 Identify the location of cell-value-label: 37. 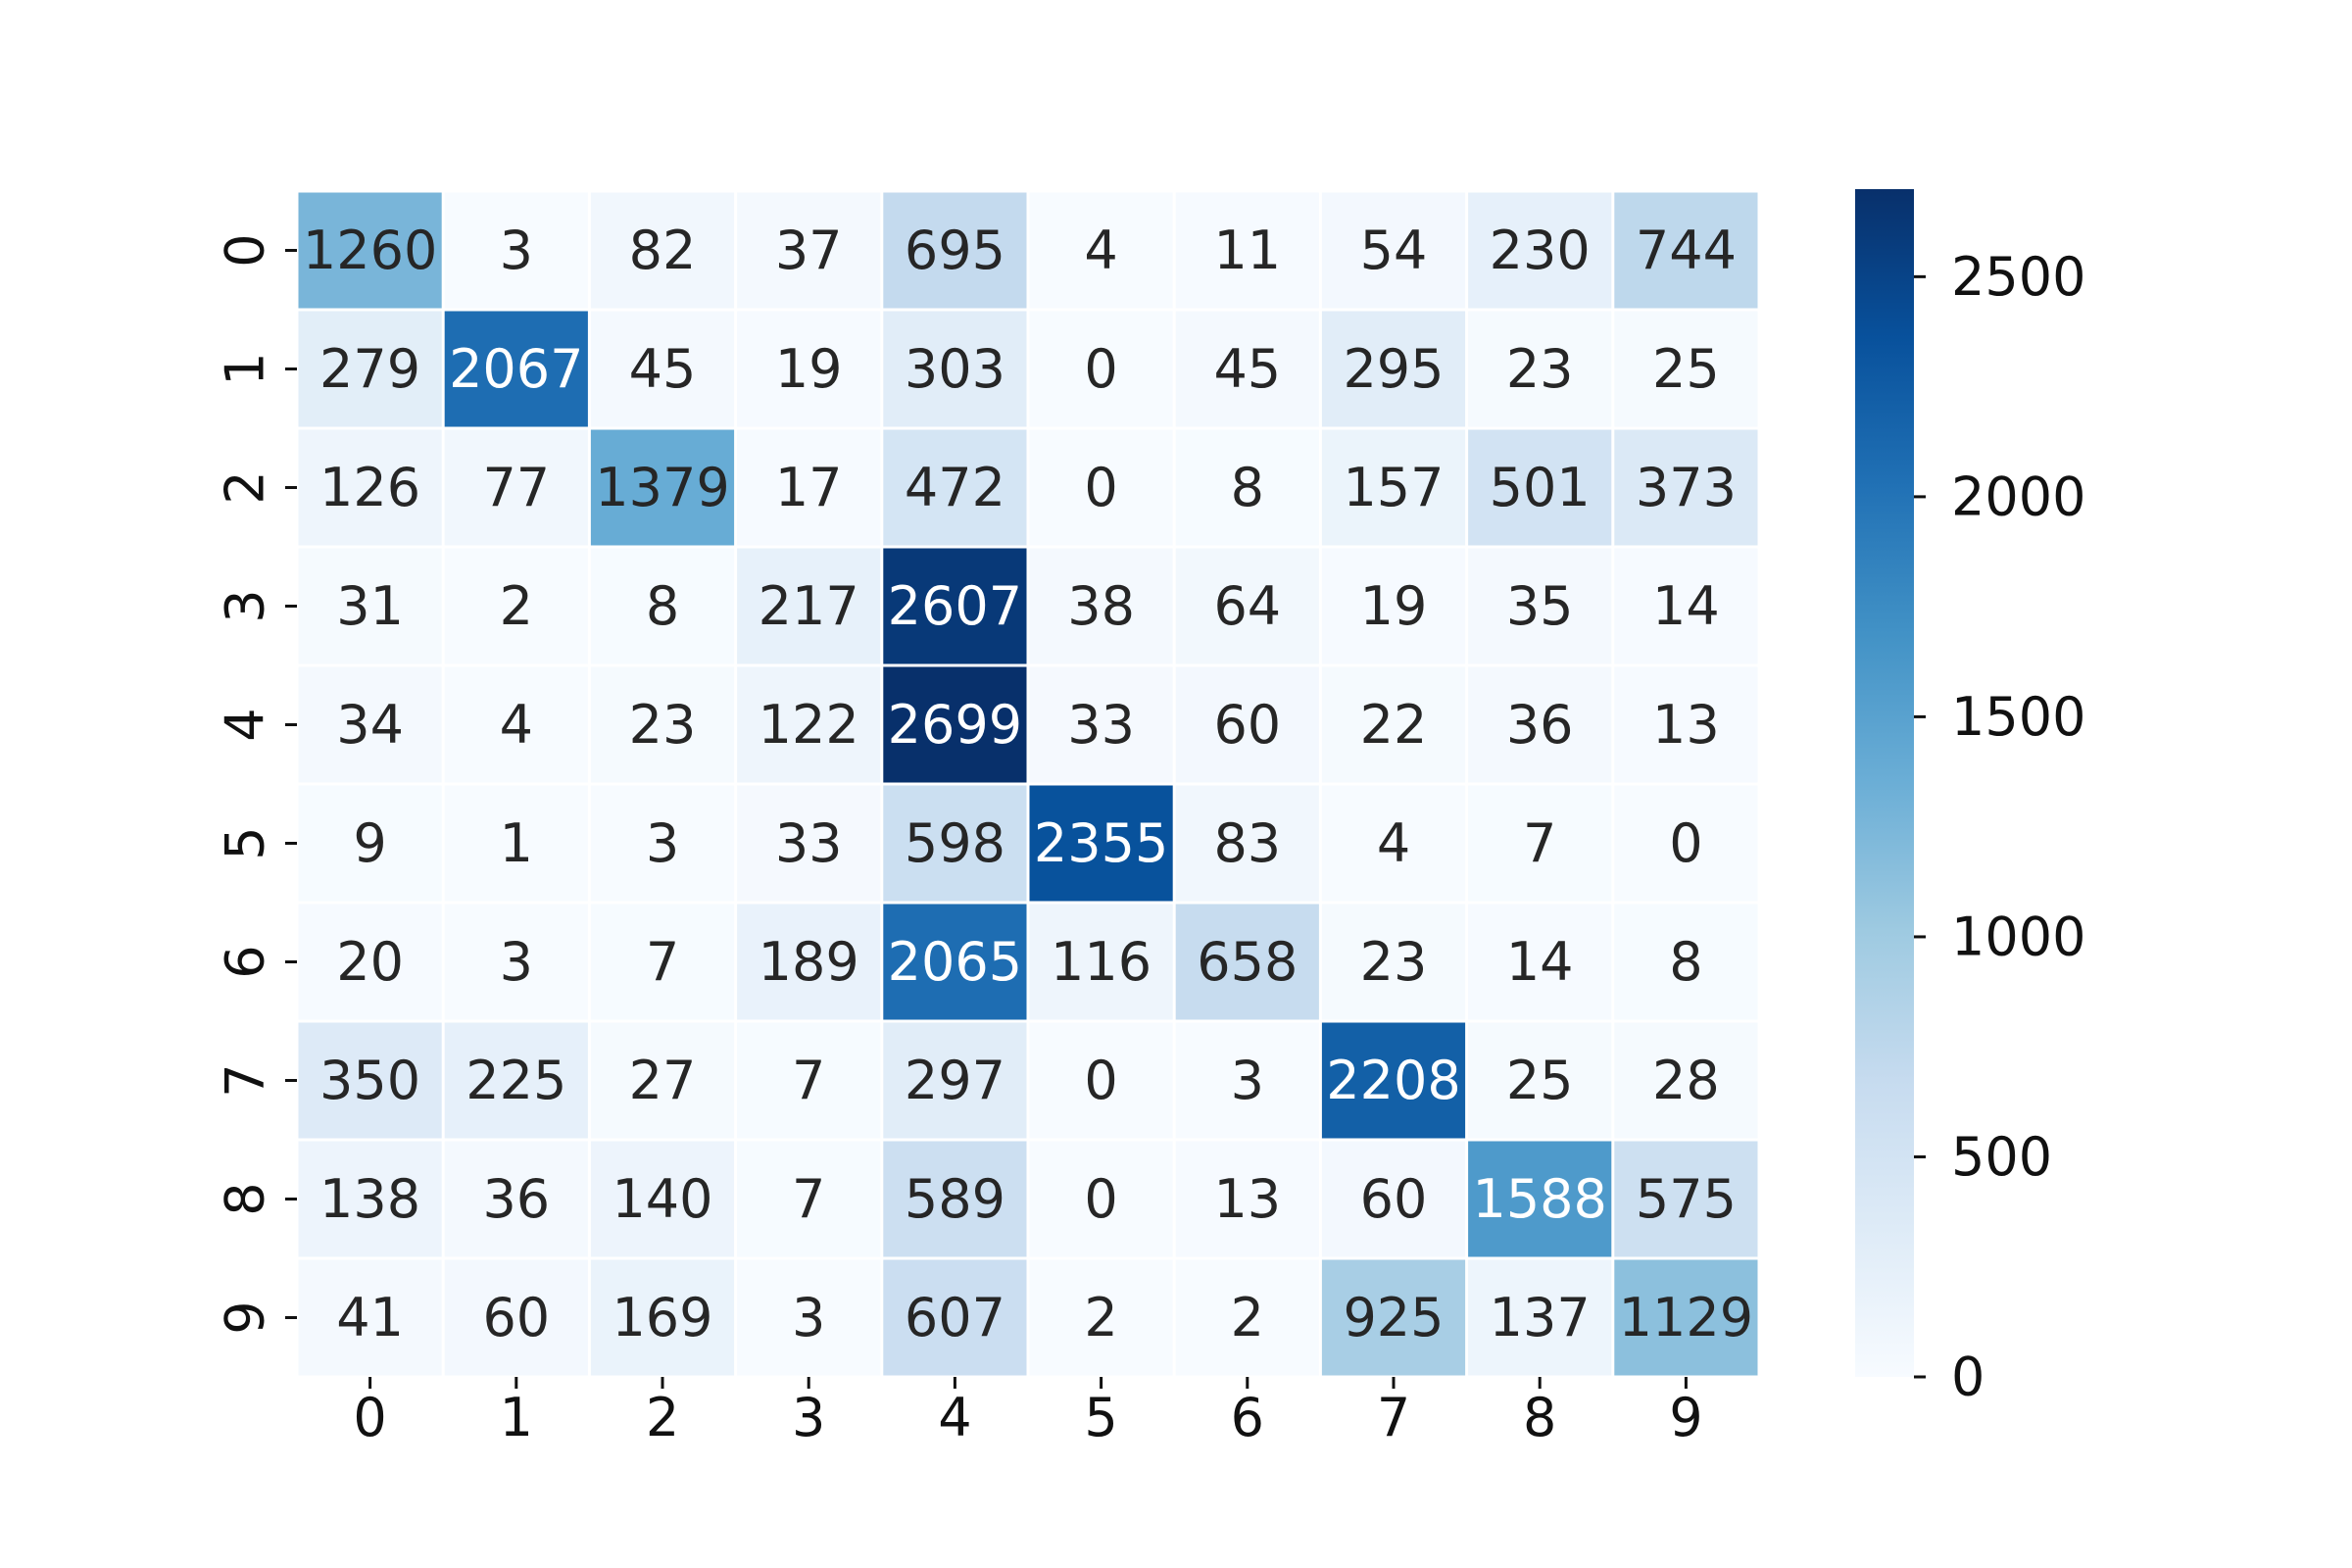
(809, 250).